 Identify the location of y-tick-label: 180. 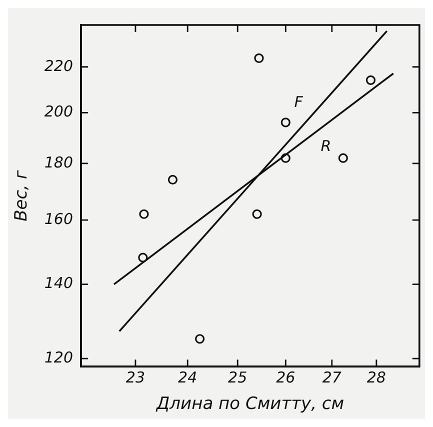
(59, 162).